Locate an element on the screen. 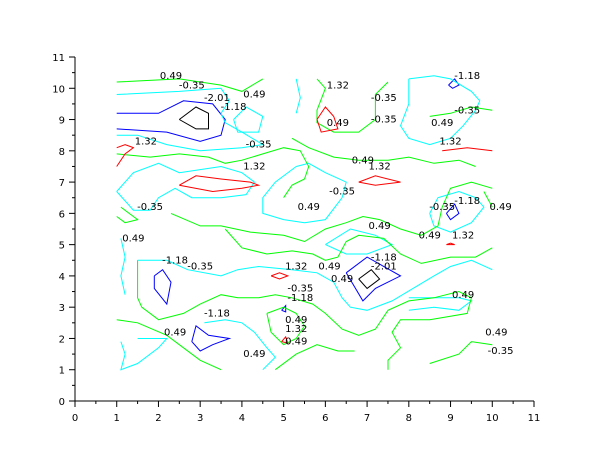 The width and height of the screenshot is (610, 460). contour-label-14: 1.32 is located at coordinates (450, 142).